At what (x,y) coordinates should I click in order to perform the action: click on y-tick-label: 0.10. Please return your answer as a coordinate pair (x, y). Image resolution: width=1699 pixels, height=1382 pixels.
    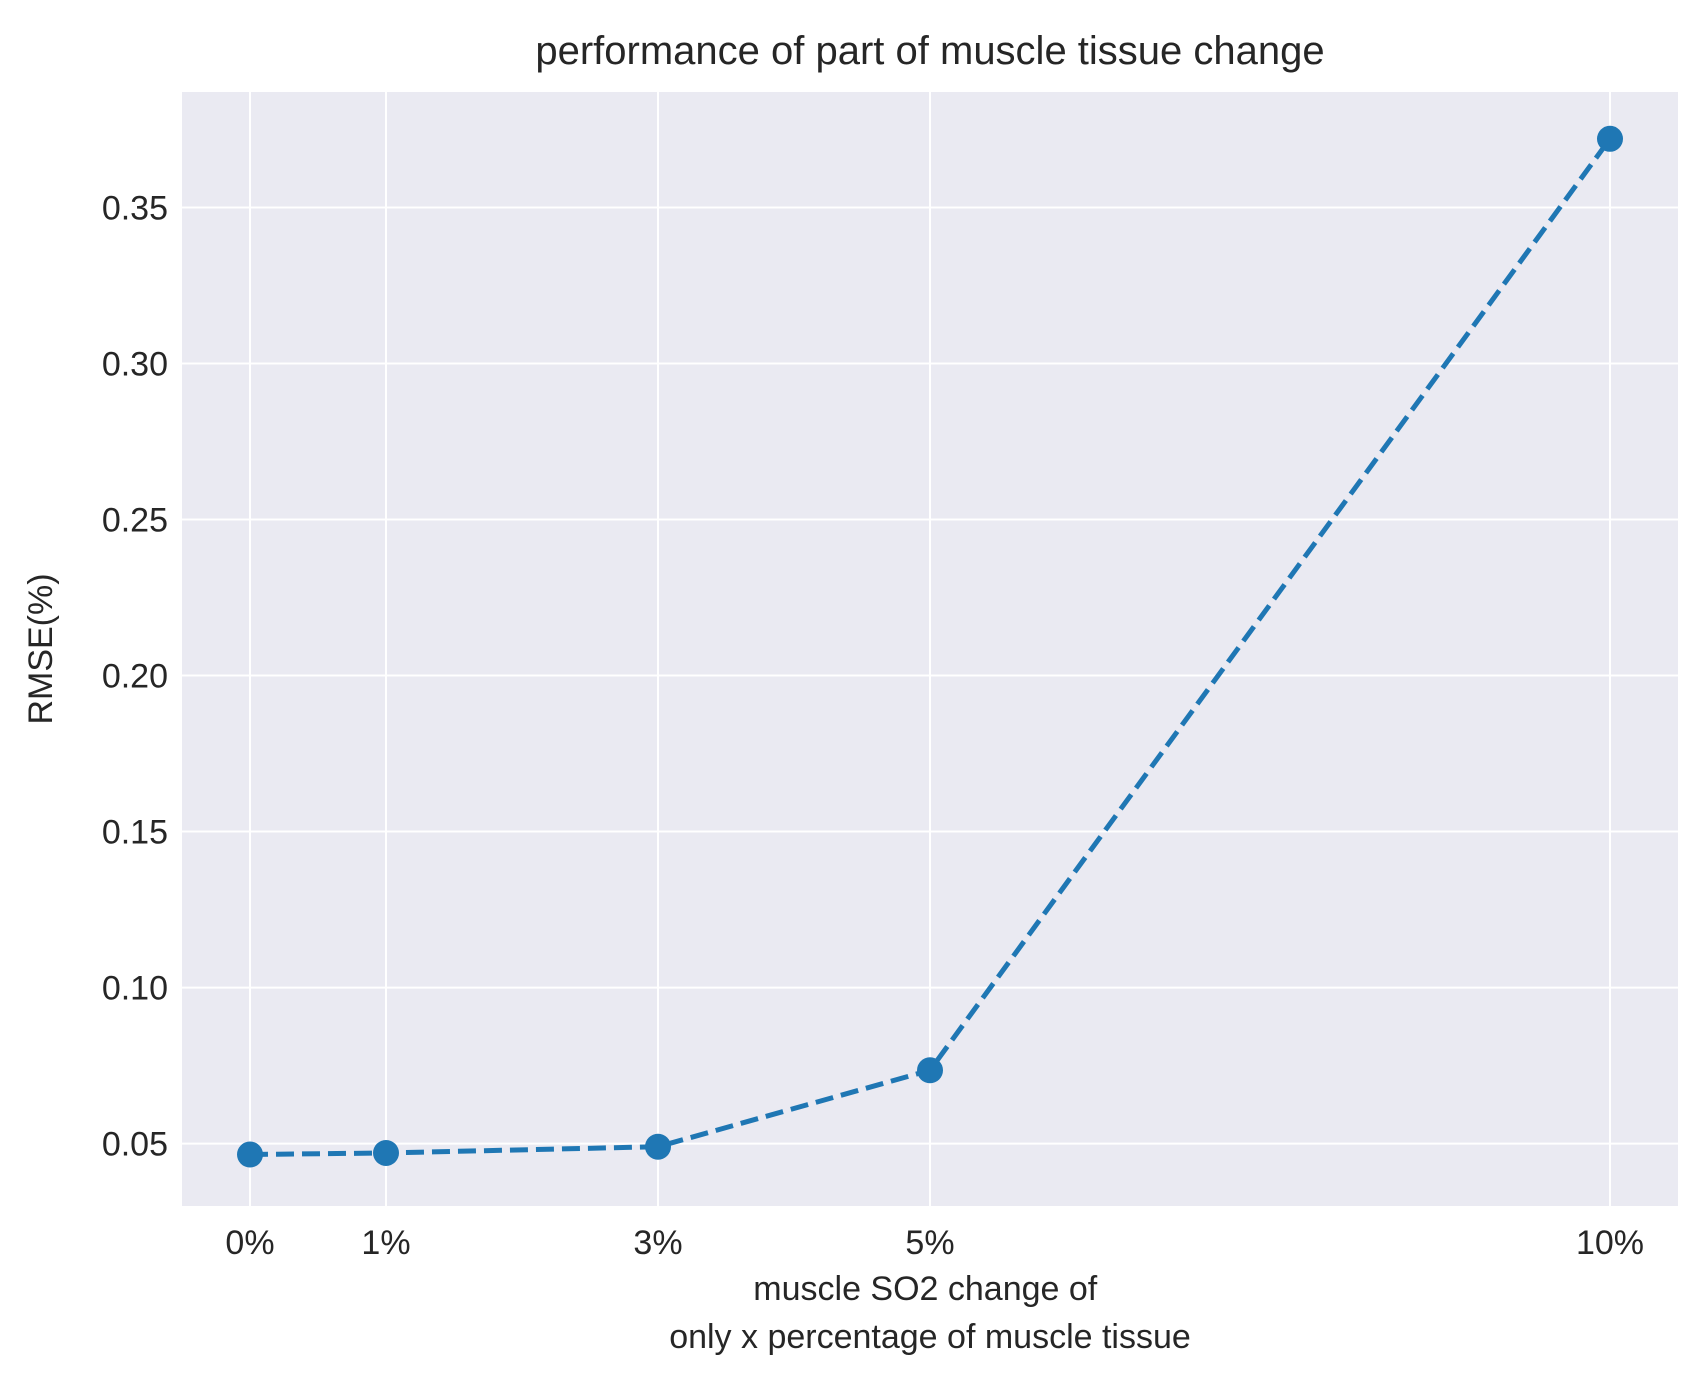
    Looking at the image, I should click on (135, 989).